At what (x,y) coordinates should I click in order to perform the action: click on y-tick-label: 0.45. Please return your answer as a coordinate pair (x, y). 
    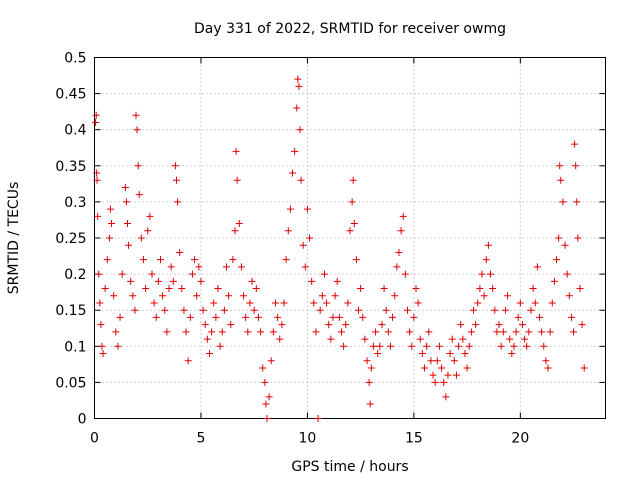
    Looking at the image, I should click on (70, 95).